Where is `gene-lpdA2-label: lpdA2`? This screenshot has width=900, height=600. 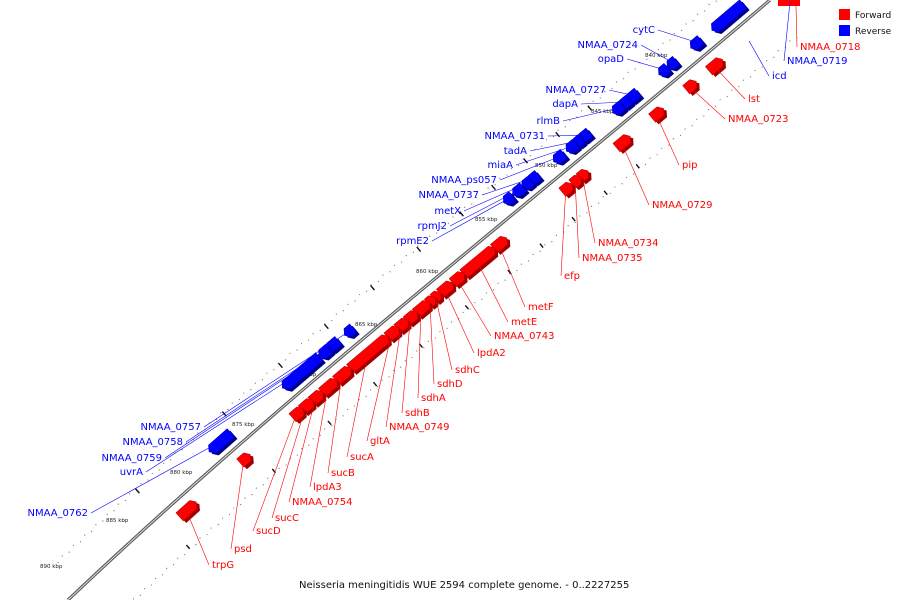
gene-lpdA2-label: lpdA2 is located at coordinates (491, 353).